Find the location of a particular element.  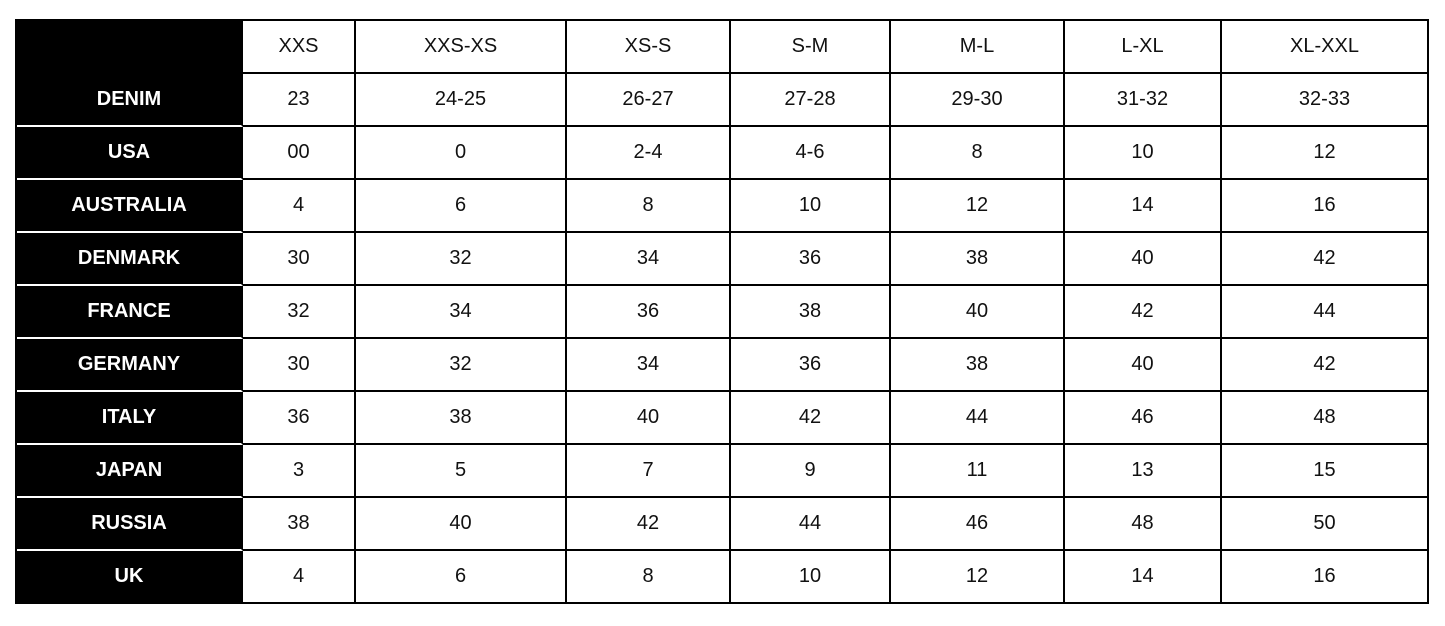

table-row: DENMARK 30 32 34 36 38 40 42 is located at coordinates (723, 259).